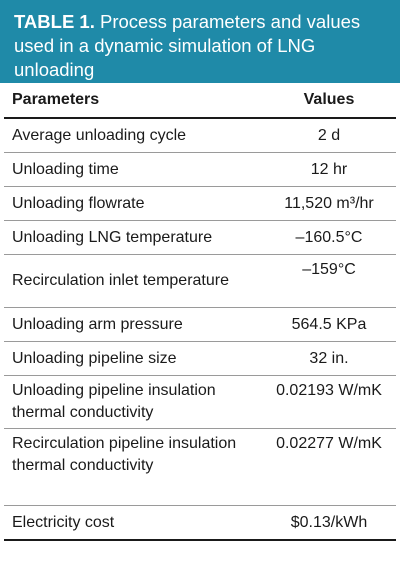  I want to click on table-row: Unloading time 12 hr, so click(200, 169).